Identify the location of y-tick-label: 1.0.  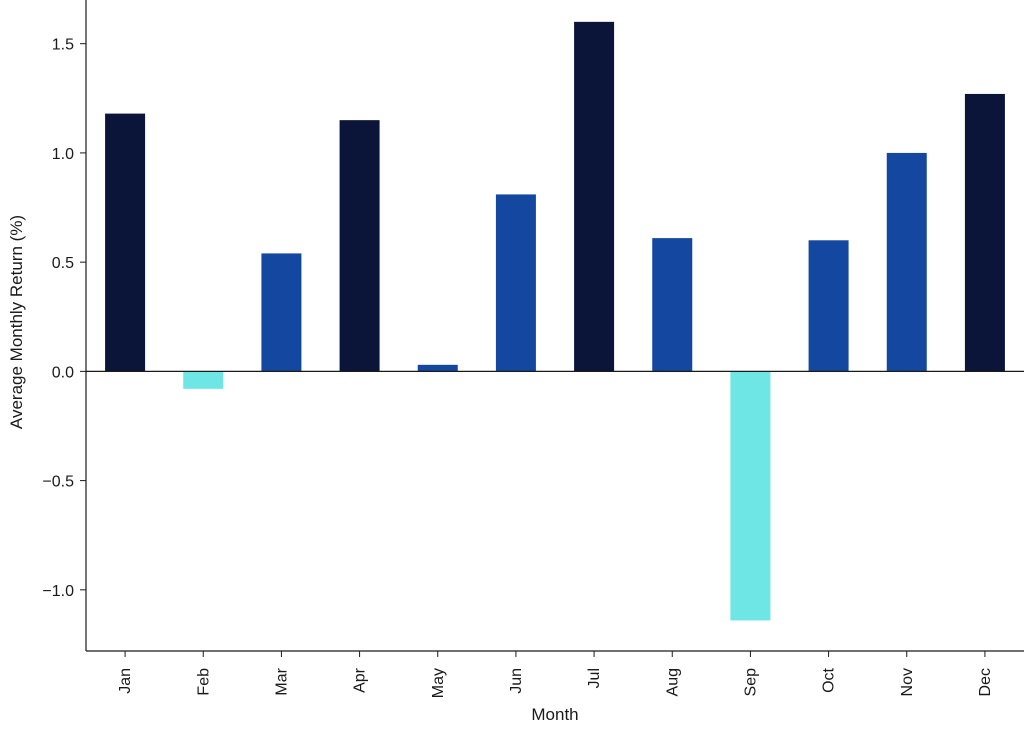
(63, 154).